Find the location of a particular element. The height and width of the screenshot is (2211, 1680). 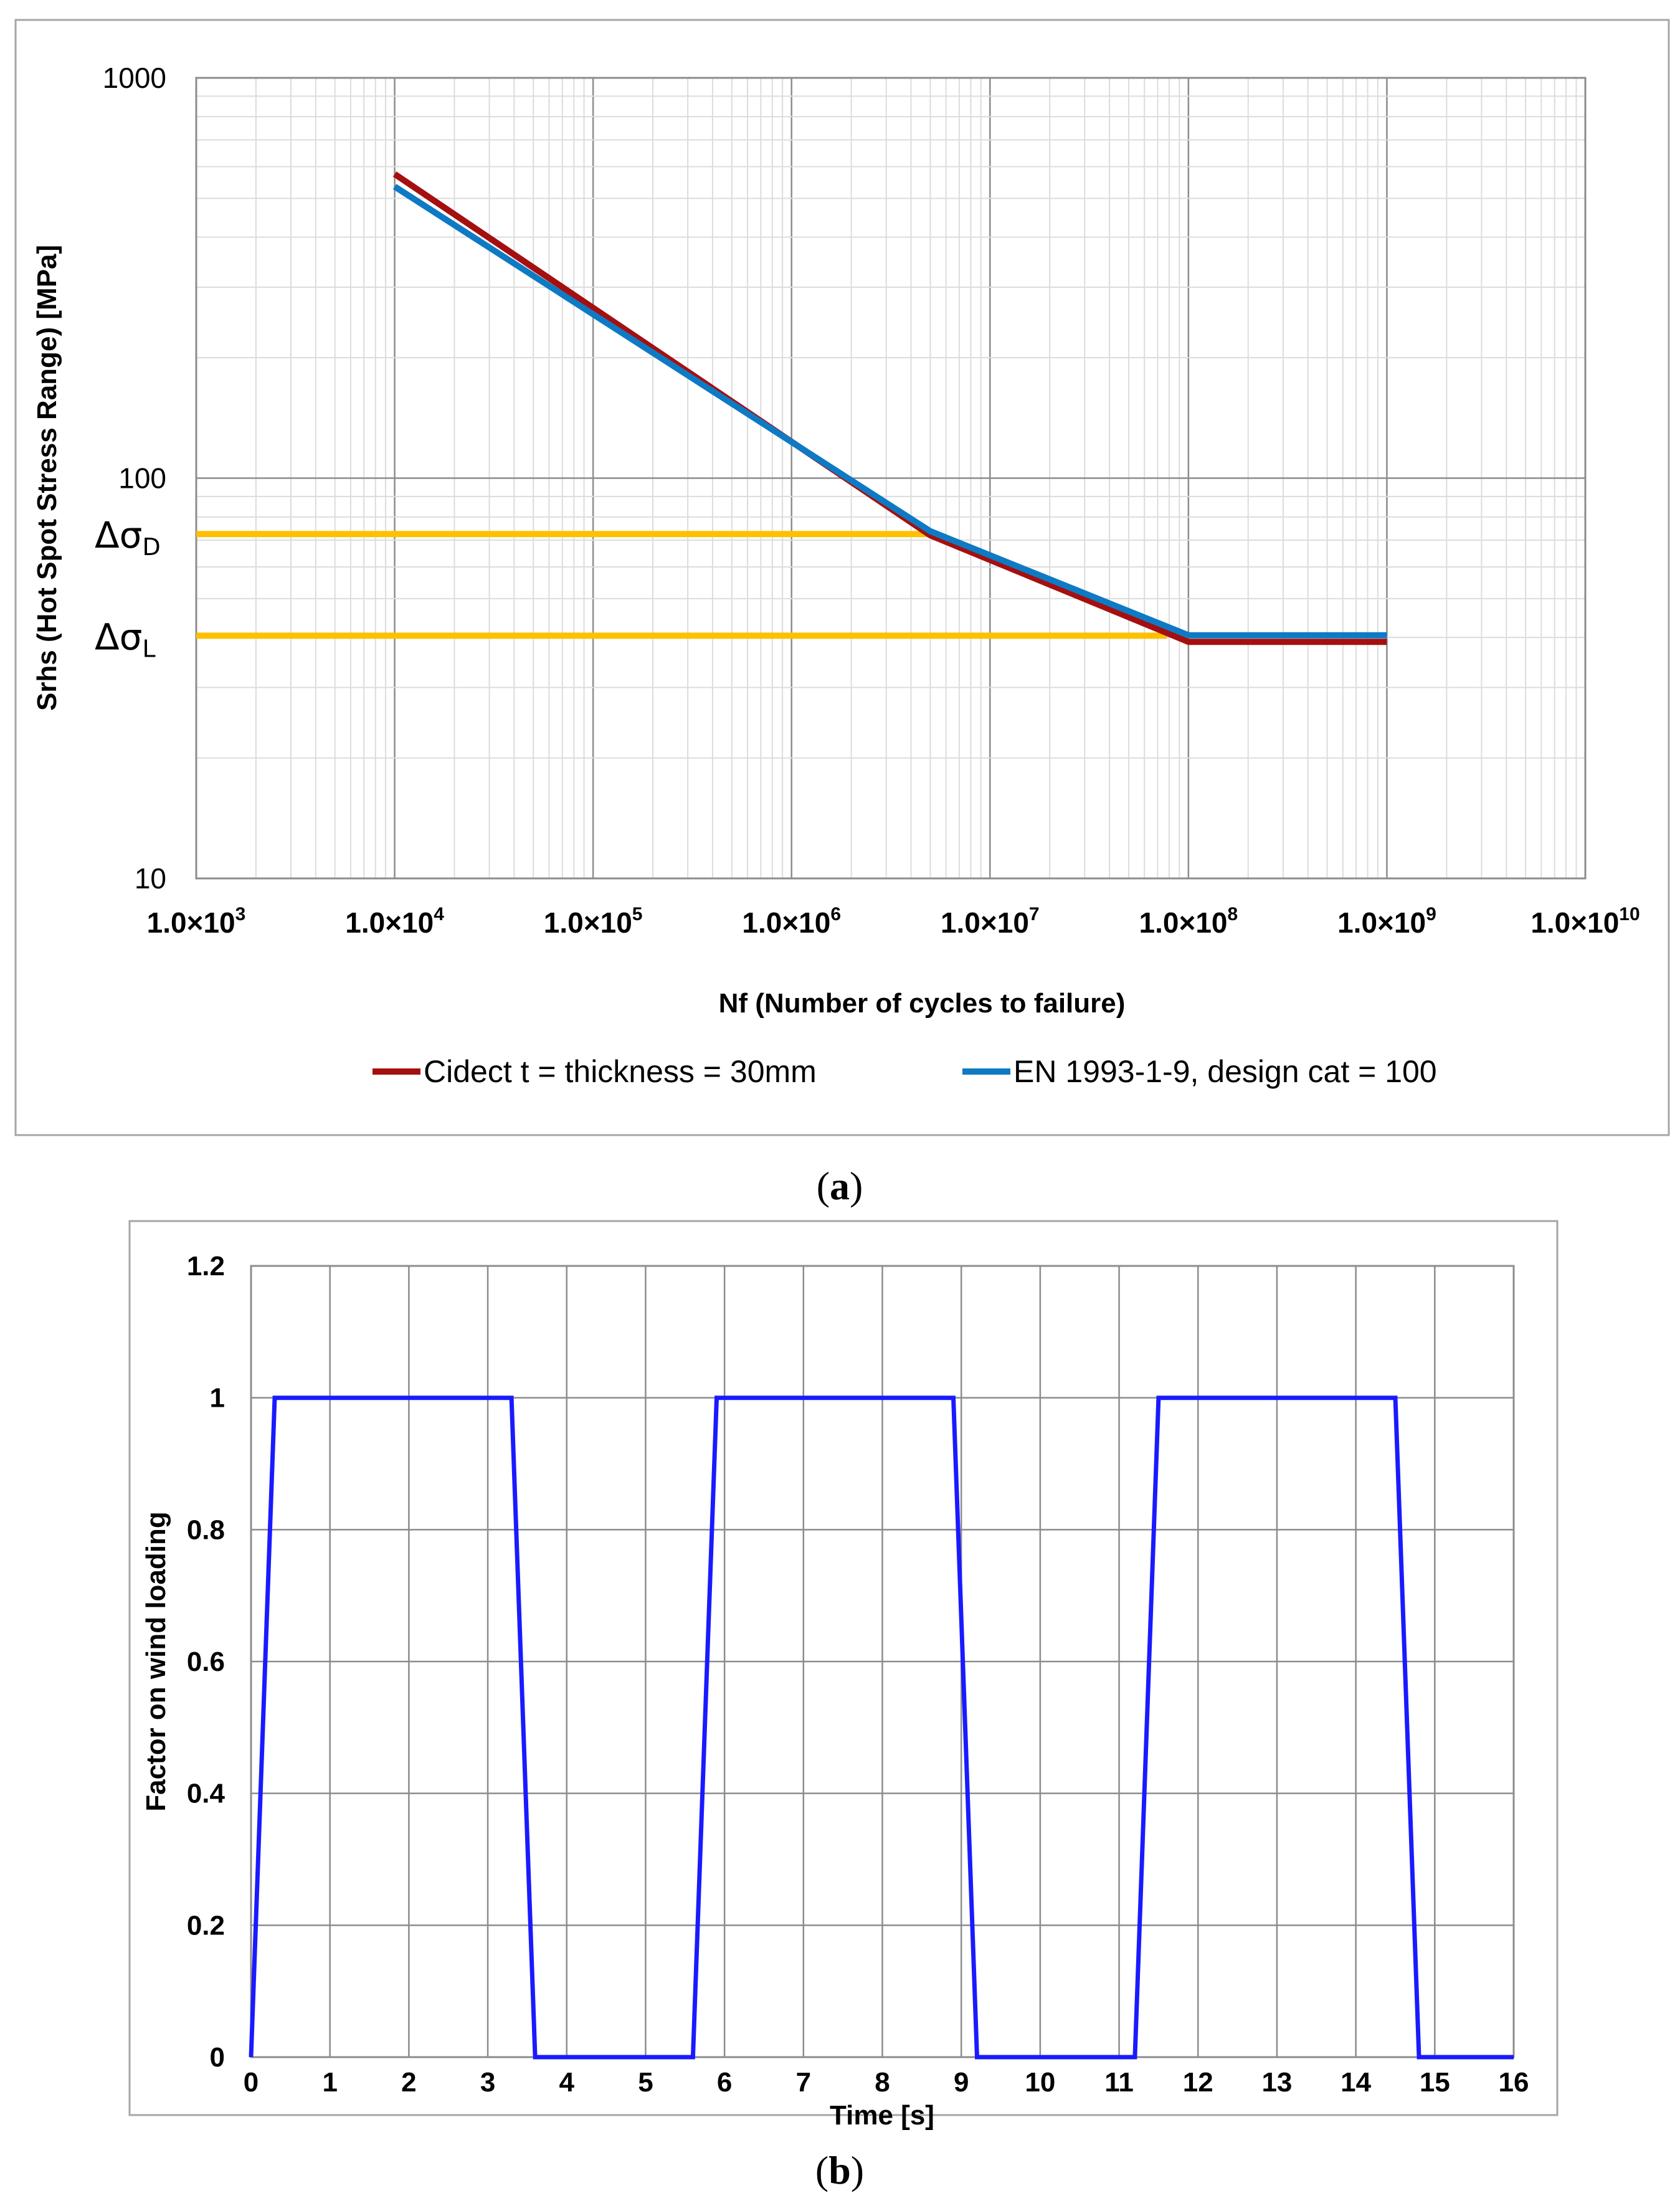

y-tick-label: 10 is located at coordinates (150, 878).